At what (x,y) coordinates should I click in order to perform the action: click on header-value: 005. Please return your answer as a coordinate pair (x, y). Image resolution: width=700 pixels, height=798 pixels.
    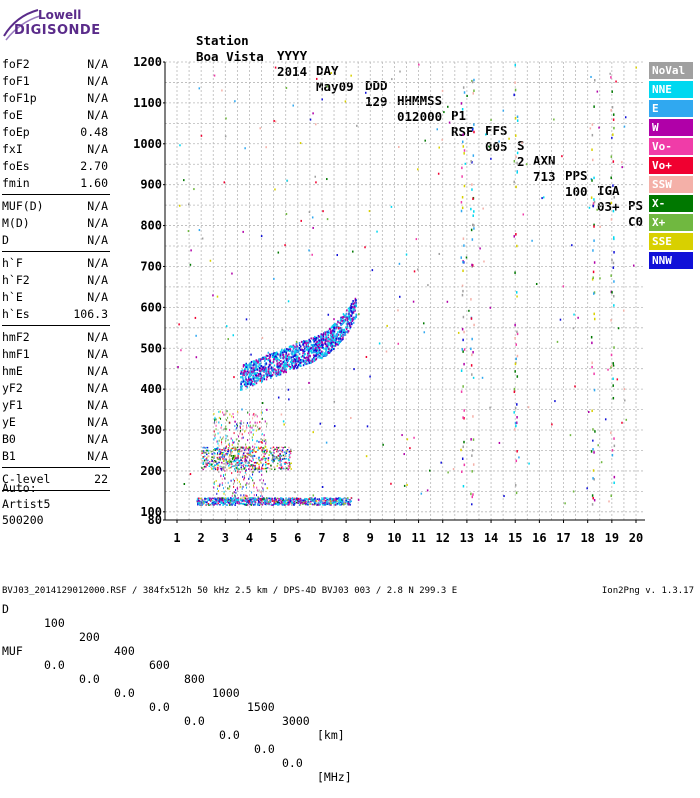
    Looking at the image, I should click on (496, 146).